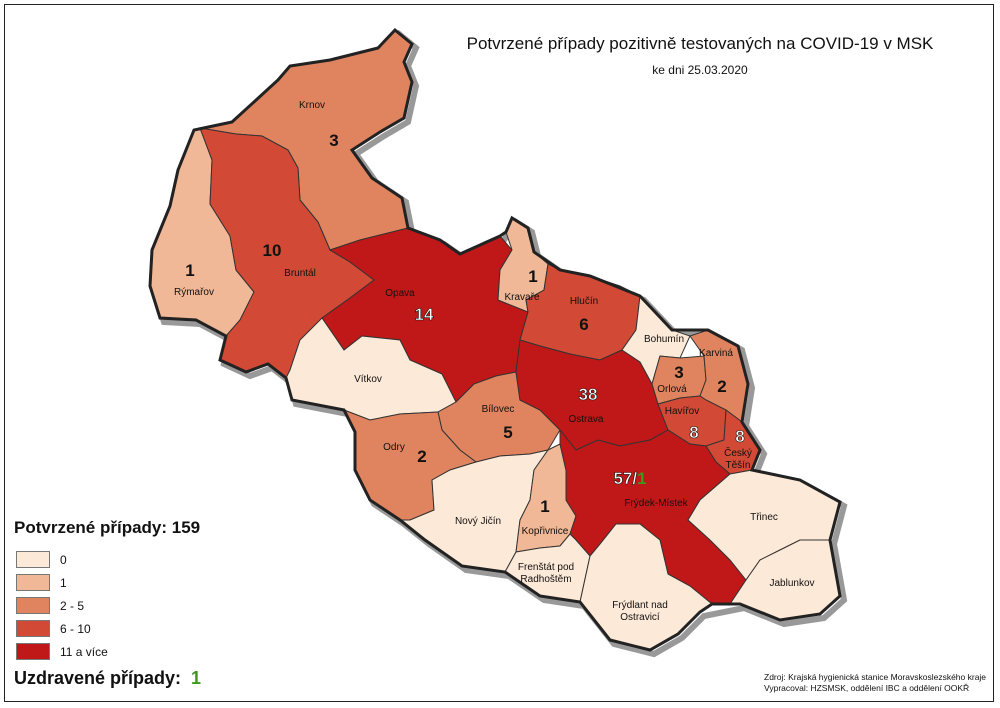 The image size is (1000, 708). Describe the element at coordinates (716, 353) in the screenshot. I see `label-karvina: Karviná` at that location.